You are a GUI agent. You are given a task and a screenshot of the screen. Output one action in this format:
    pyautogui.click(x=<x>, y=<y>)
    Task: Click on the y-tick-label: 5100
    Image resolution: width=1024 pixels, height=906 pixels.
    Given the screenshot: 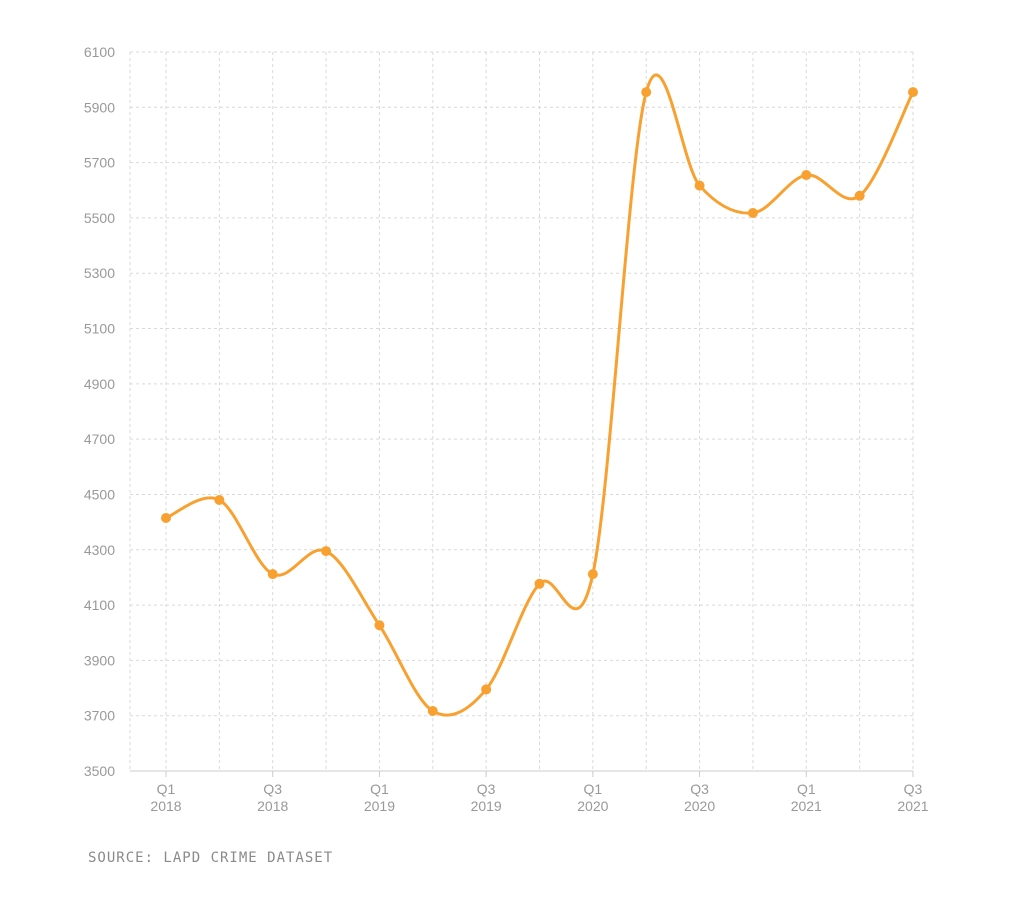 What is the action you would take?
    pyautogui.click(x=99, y=329)
    